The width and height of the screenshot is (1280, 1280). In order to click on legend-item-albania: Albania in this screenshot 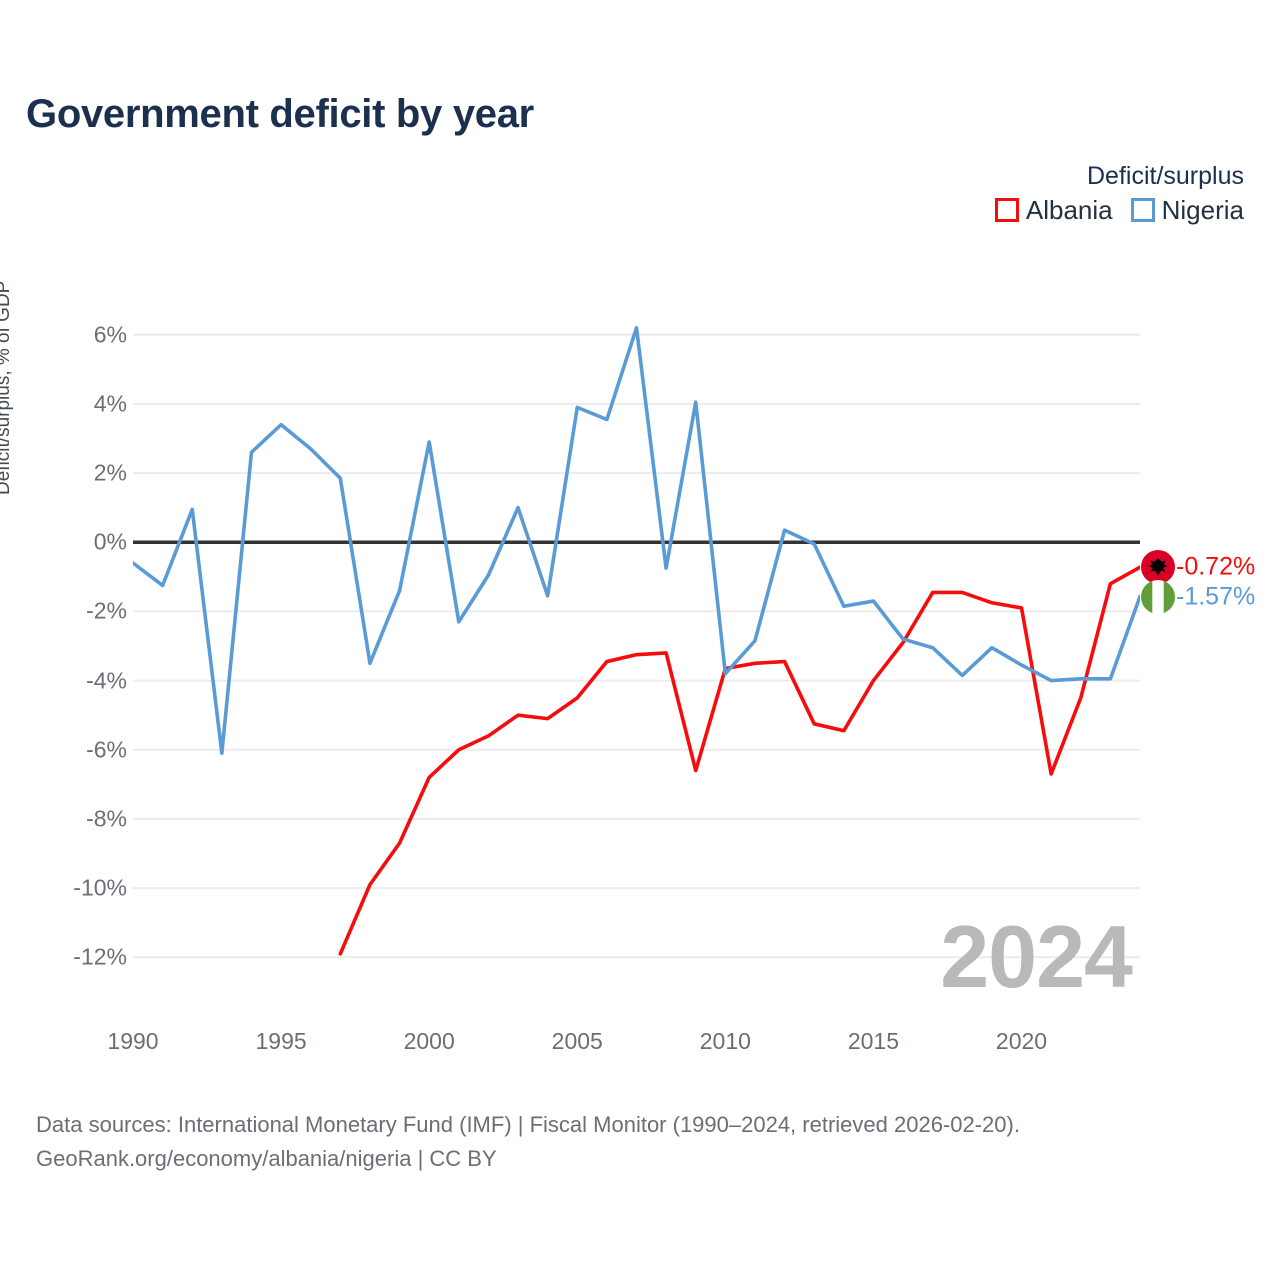, I will do `click(1053, 209)`.